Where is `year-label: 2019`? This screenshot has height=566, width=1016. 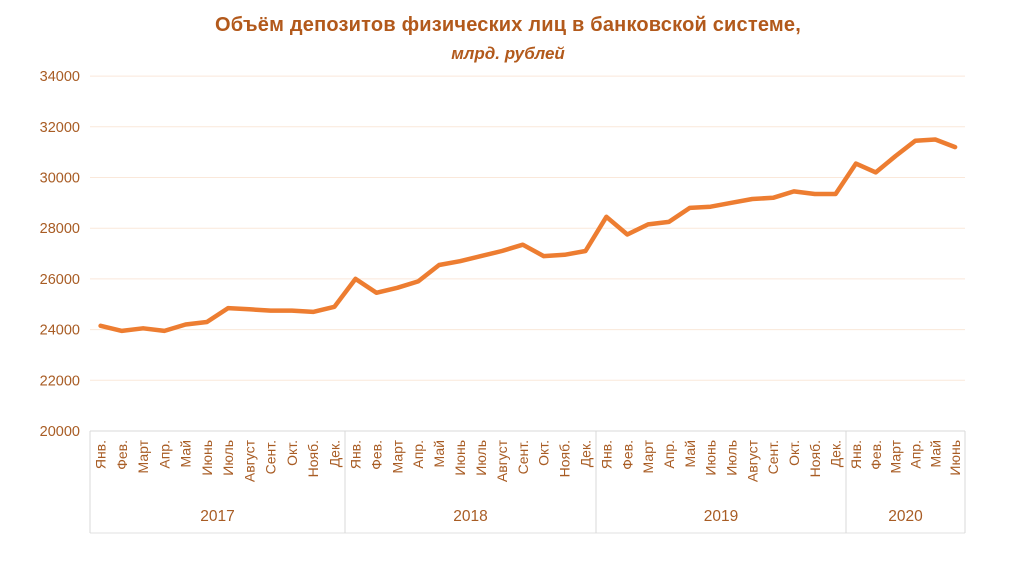 year-label: 2019 is located at coordinates (721, 516).